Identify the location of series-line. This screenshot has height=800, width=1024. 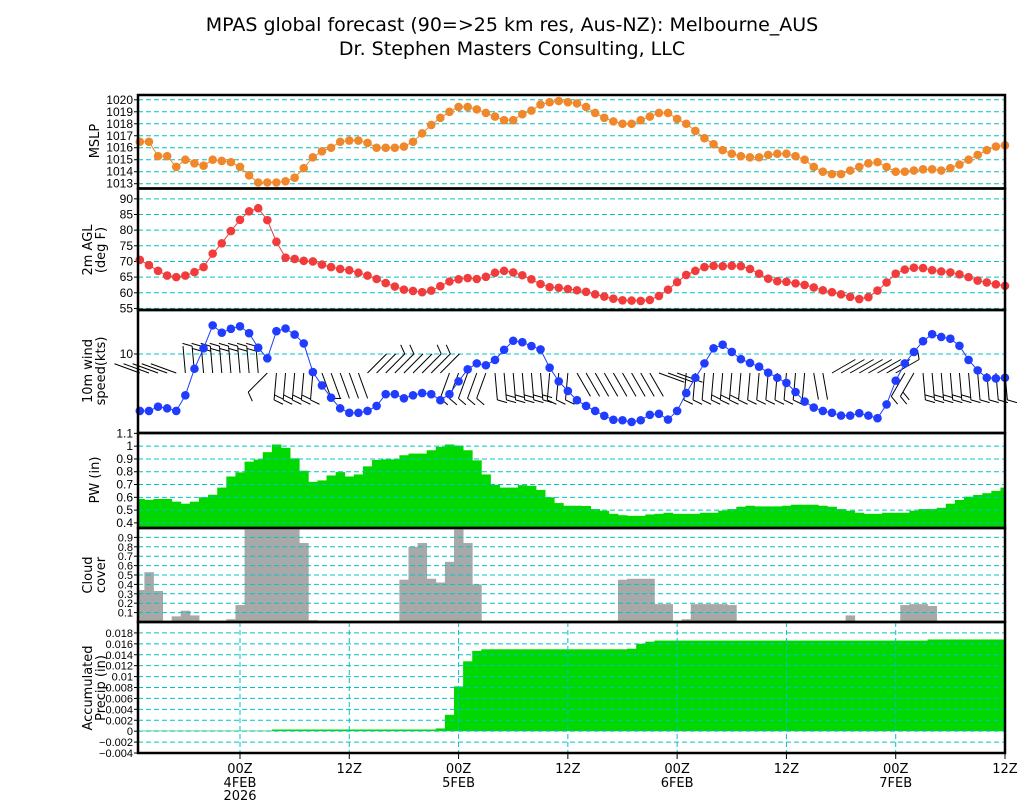
(572, 142).